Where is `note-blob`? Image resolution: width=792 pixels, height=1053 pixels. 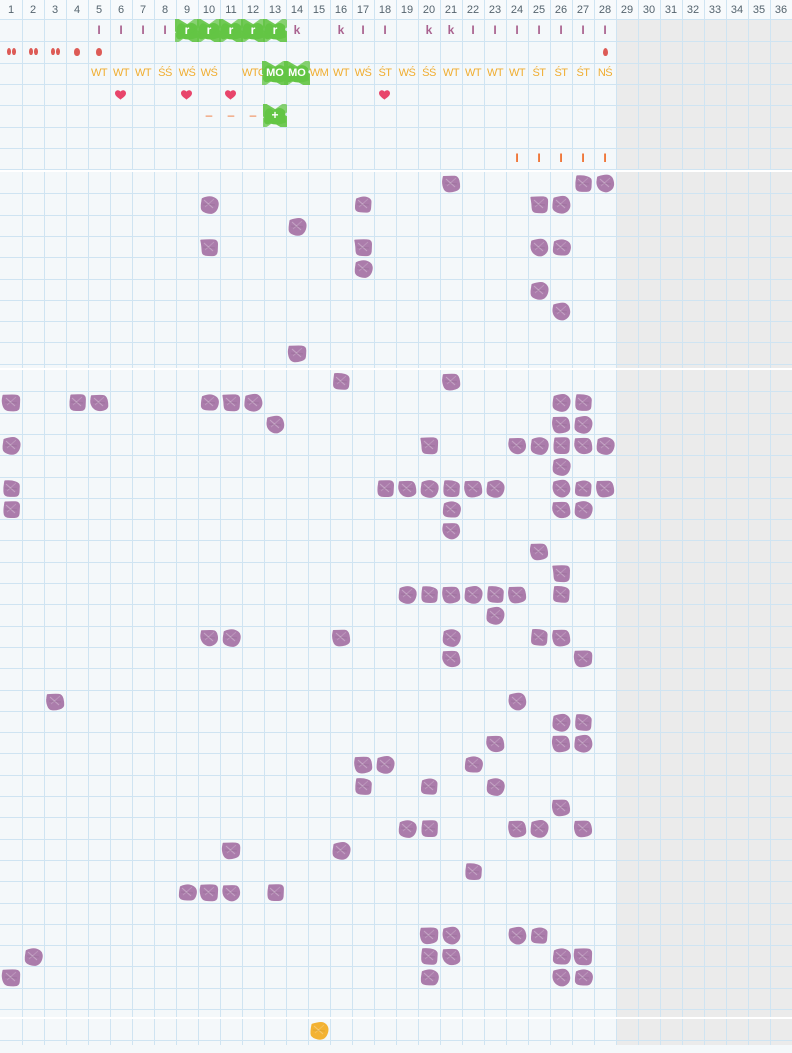
note-blob is located at coordinates (319, 1030).